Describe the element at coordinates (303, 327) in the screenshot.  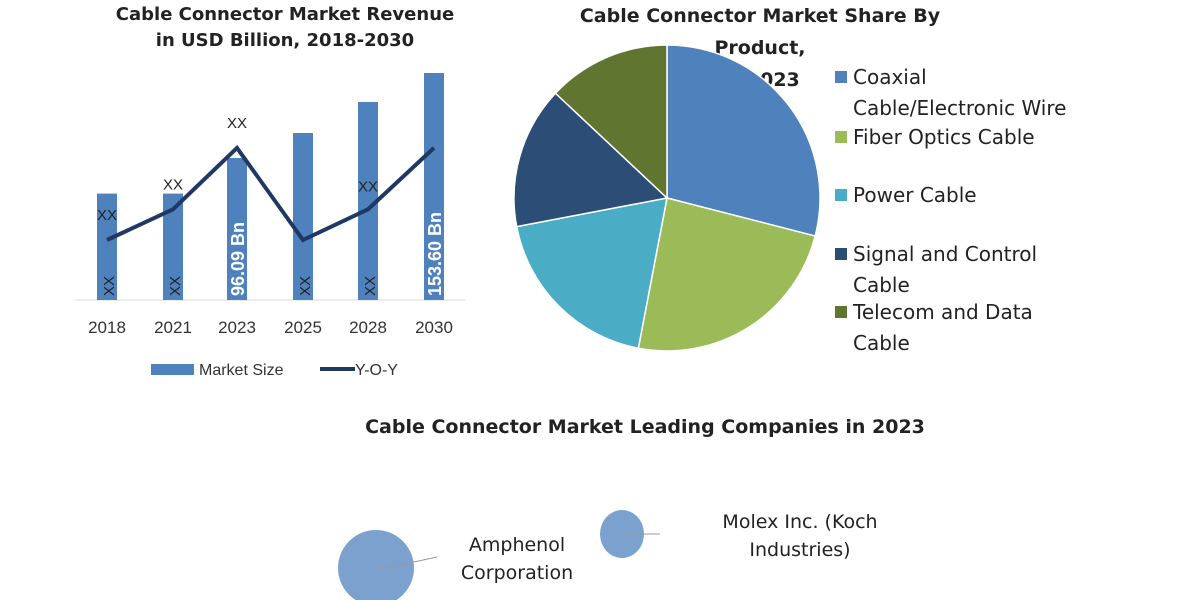
I see `x-tick-label: 2025` at that location.